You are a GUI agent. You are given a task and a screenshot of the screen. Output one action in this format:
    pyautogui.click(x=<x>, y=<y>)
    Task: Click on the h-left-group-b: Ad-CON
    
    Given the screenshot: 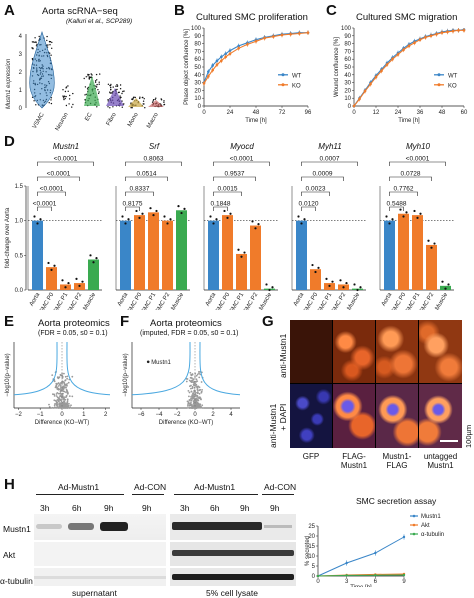 What is the action you would take?
    pyautogui.click(x=150, y=487)
    